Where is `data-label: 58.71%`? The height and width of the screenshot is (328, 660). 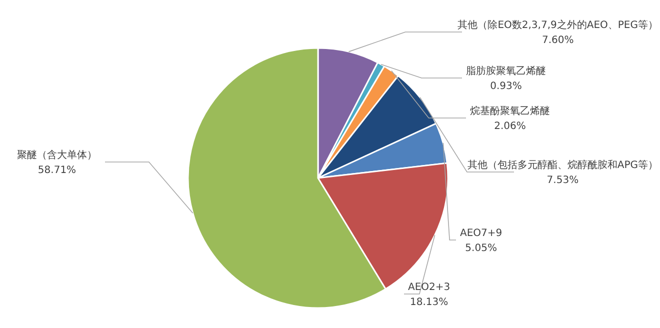 data-label: 58.71% is located at coordinates (57, 170).